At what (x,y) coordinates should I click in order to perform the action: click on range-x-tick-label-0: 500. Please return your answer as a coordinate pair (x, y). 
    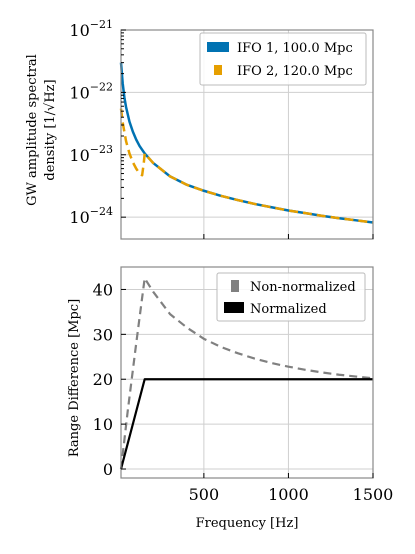
    Looking at the image, I should click on (204, 494).